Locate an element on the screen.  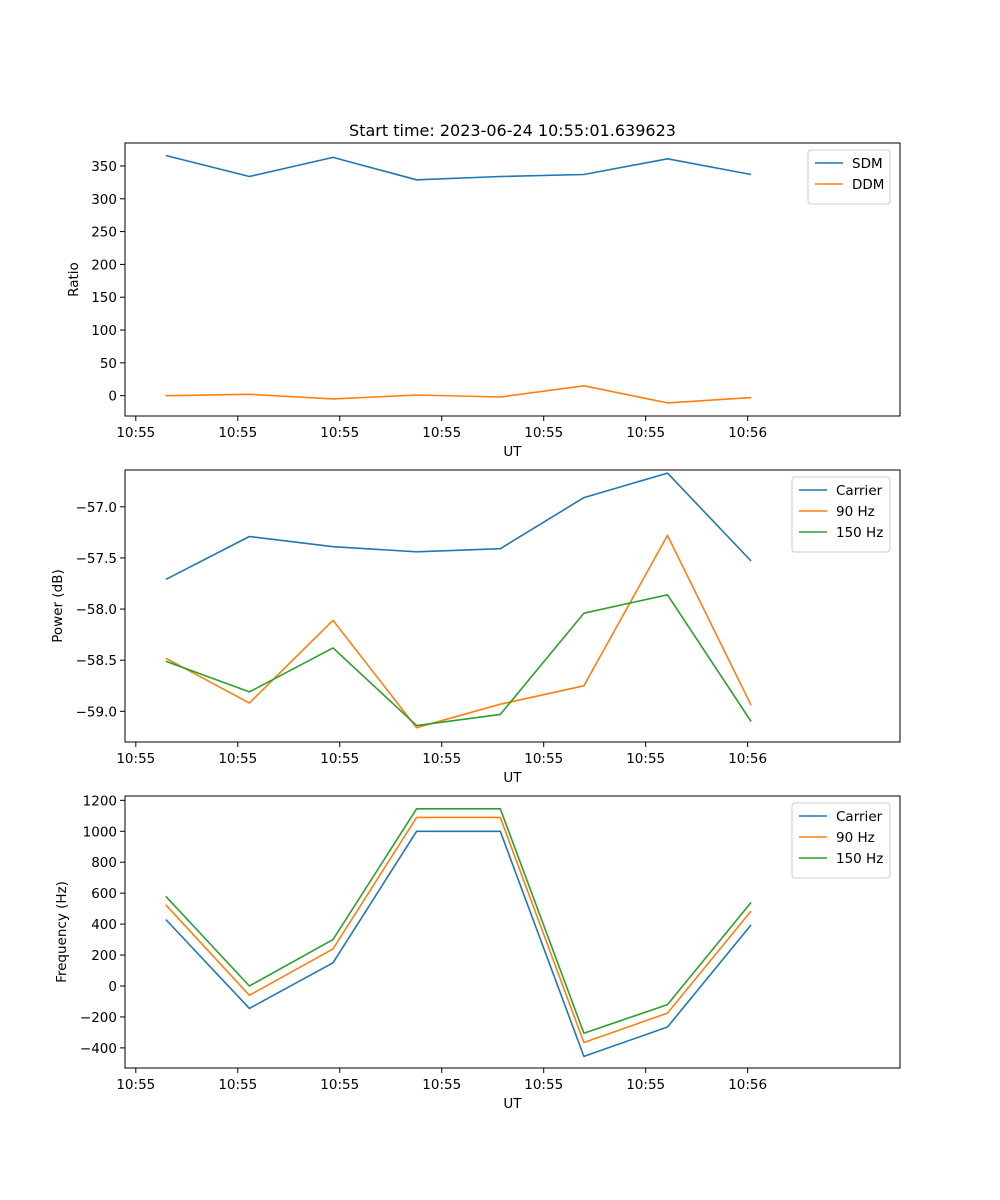
series-line-ddm is located at coordinates (458, 394).